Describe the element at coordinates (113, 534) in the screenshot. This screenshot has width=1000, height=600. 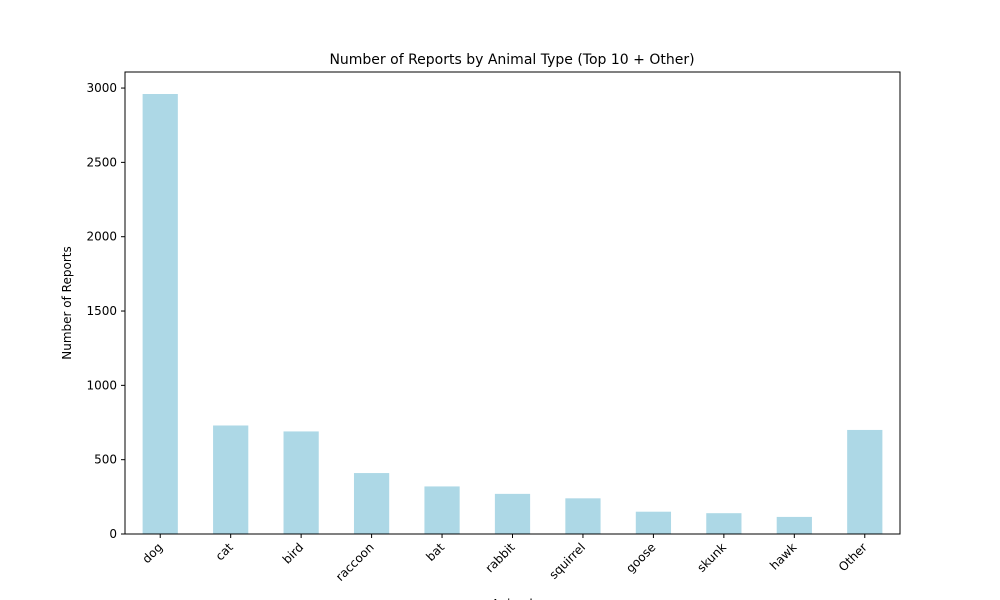
I see `y-tick-label: 0` at that location.